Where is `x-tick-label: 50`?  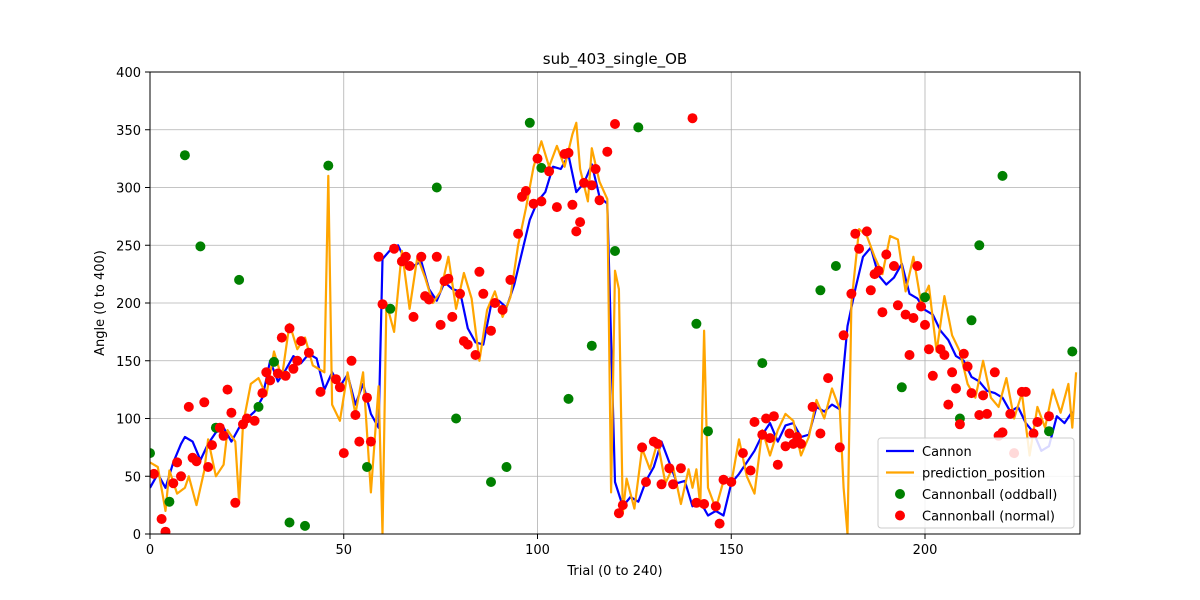 x-tick-label: 50 is located at coordinates (343, 550).